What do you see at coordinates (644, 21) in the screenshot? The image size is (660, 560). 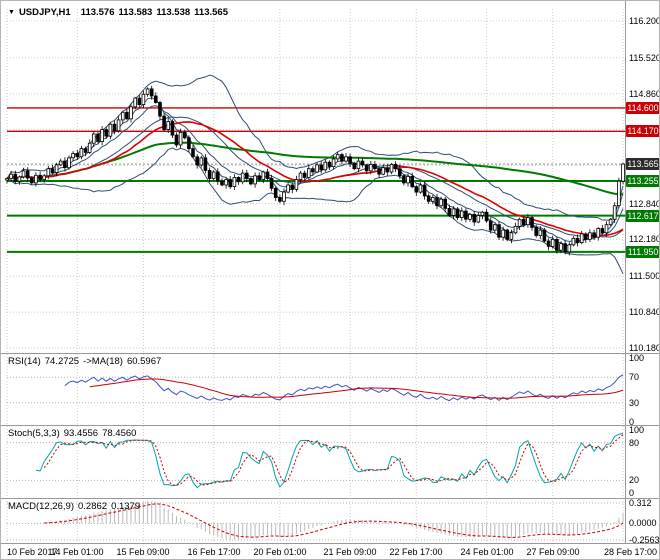 I see `price-tick: 116.200` at bounding box center [644, 21].